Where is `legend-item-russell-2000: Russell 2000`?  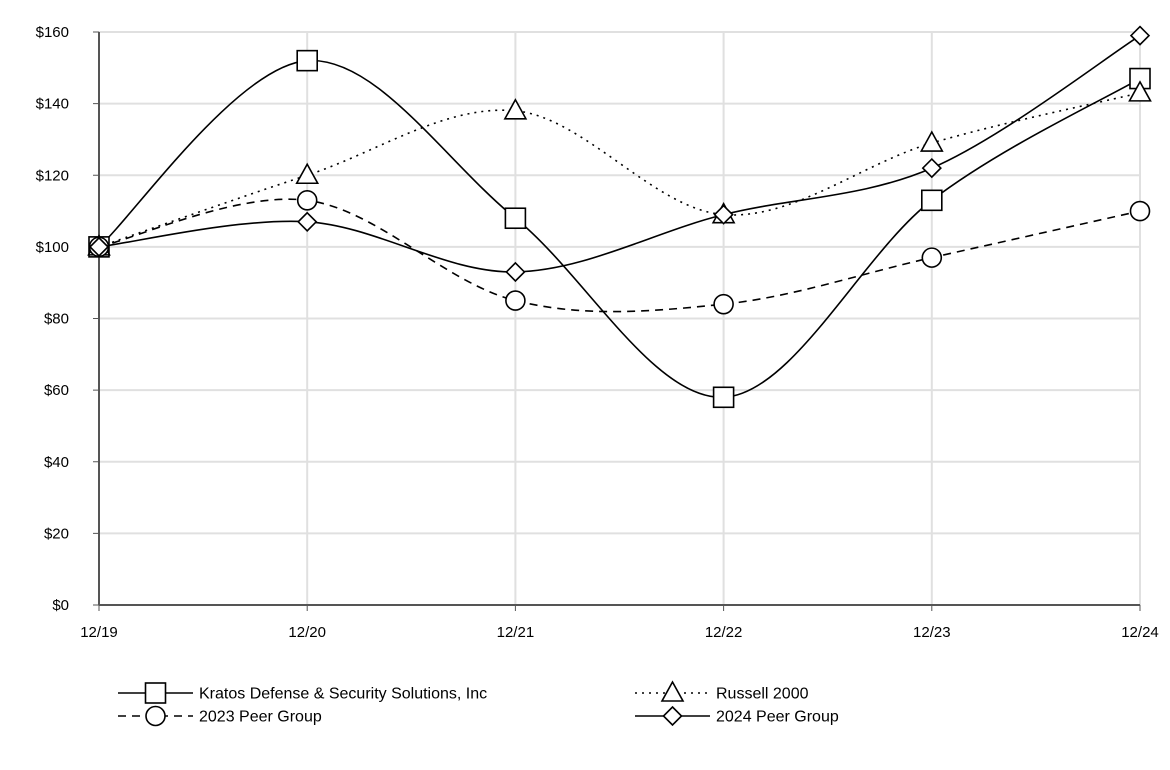 legend-item-russell-2000: Russell 2000 is located at coordinates (722, 691).